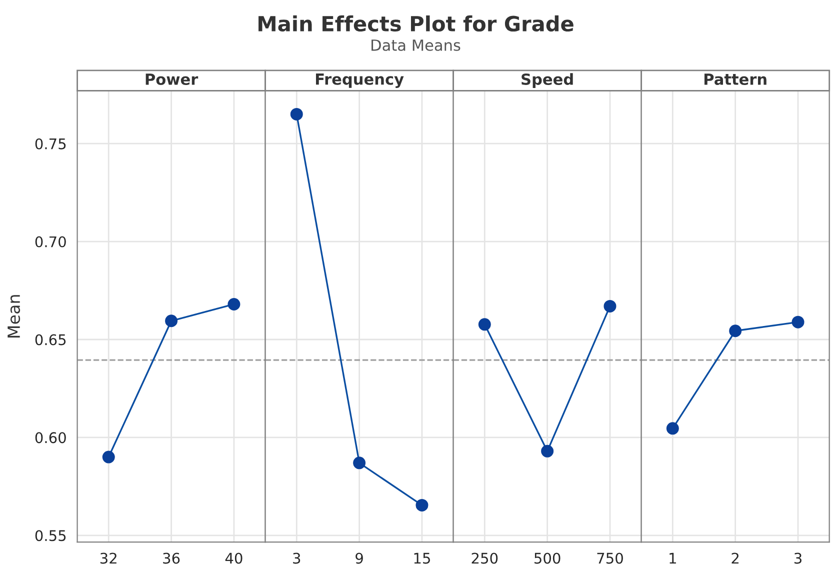 The width and height of the screenshot is (831, 567). Describe the element at coordinates (50, 144) in the screenshot. I see `y-tick-label: 0.75` at that location.